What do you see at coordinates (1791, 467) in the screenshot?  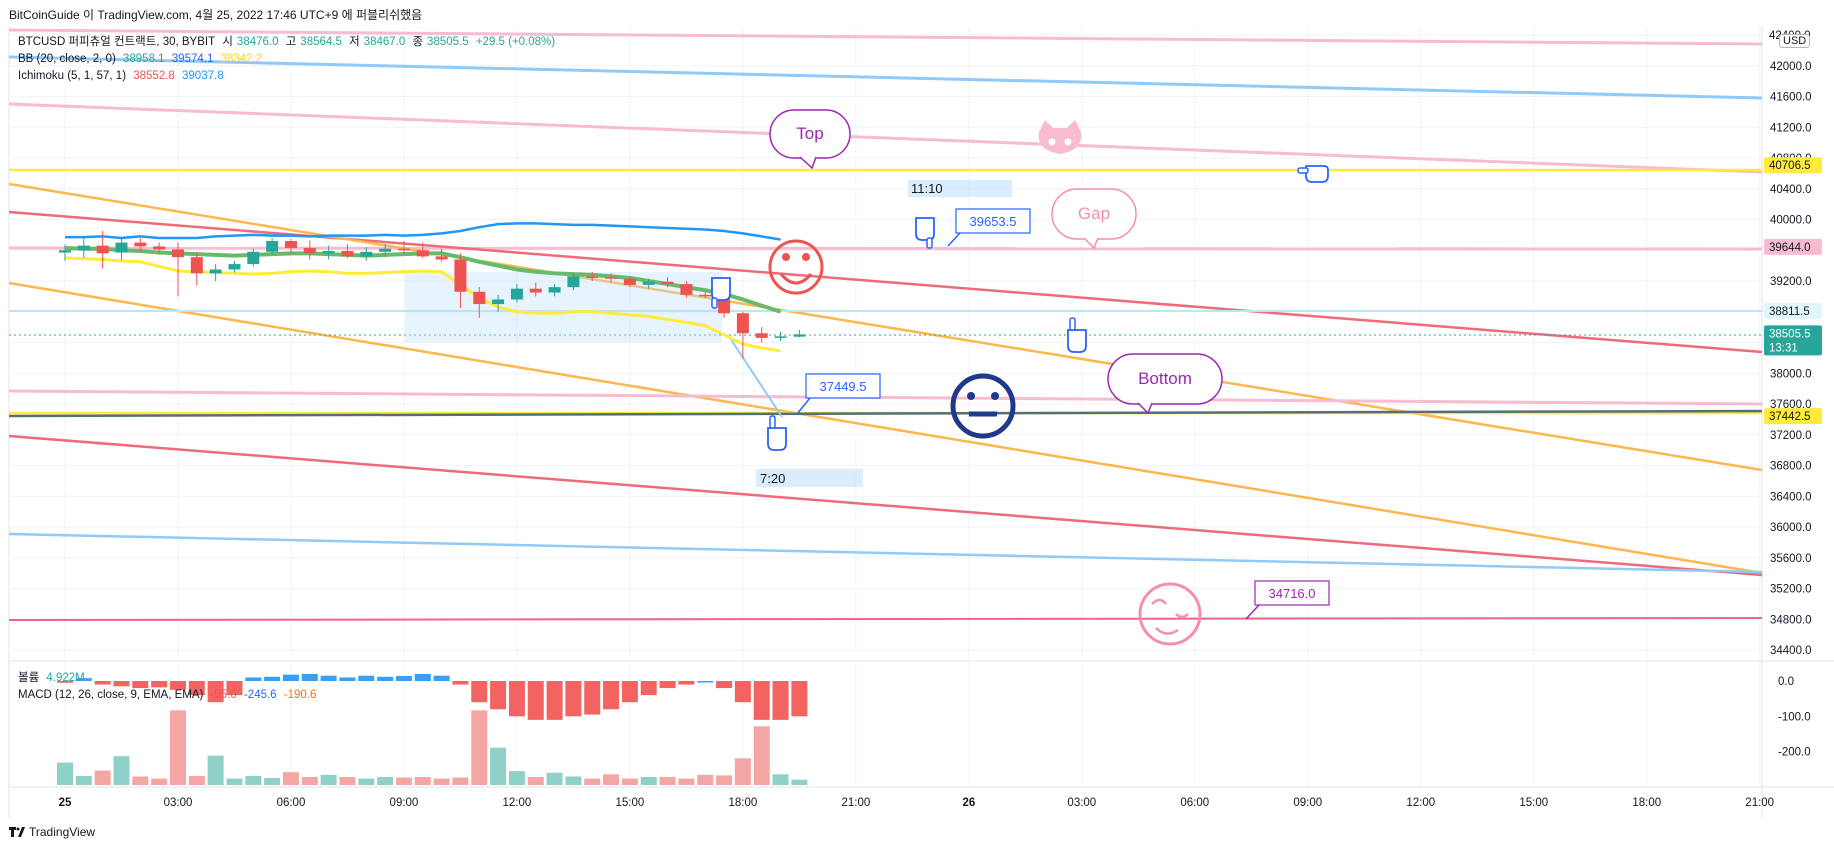 I see `price-tick-label: 36800.0` at bounding box center [1791, 467].